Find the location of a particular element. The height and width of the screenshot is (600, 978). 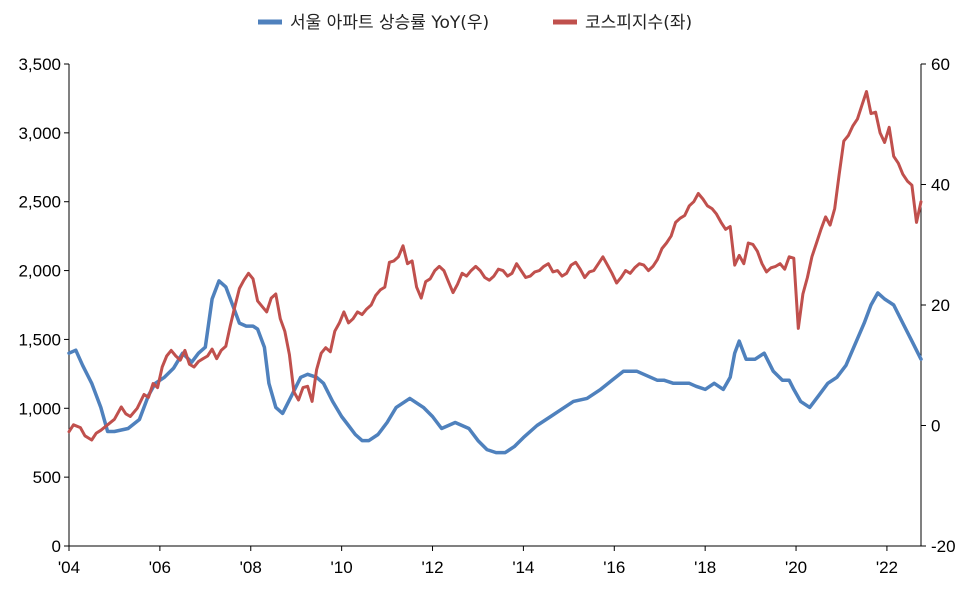

x-tick-label: '12 is located at coordinates (432, 567).